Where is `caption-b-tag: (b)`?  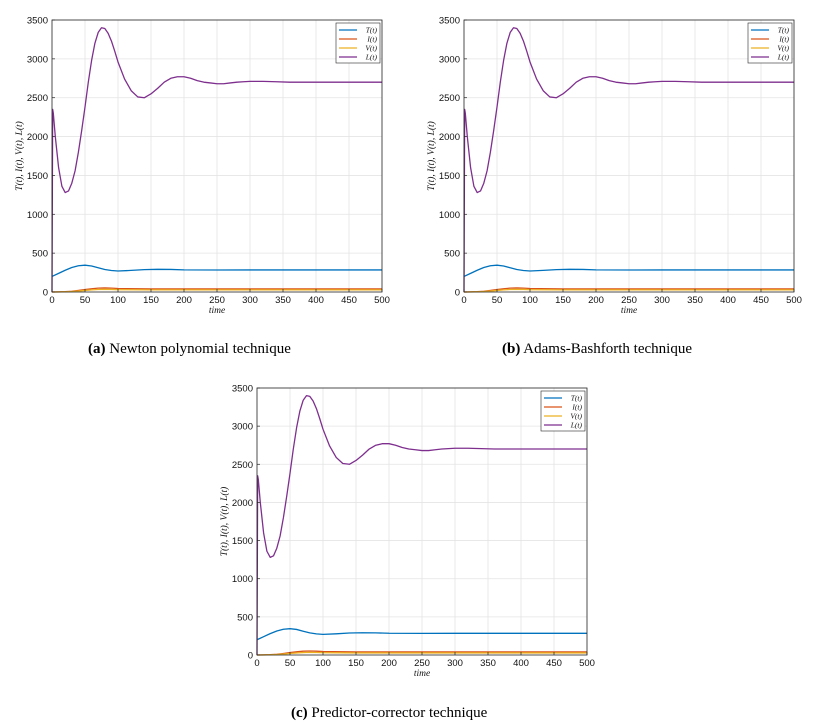 caption-b-tag: (b) is located at coordinates (511, 349).